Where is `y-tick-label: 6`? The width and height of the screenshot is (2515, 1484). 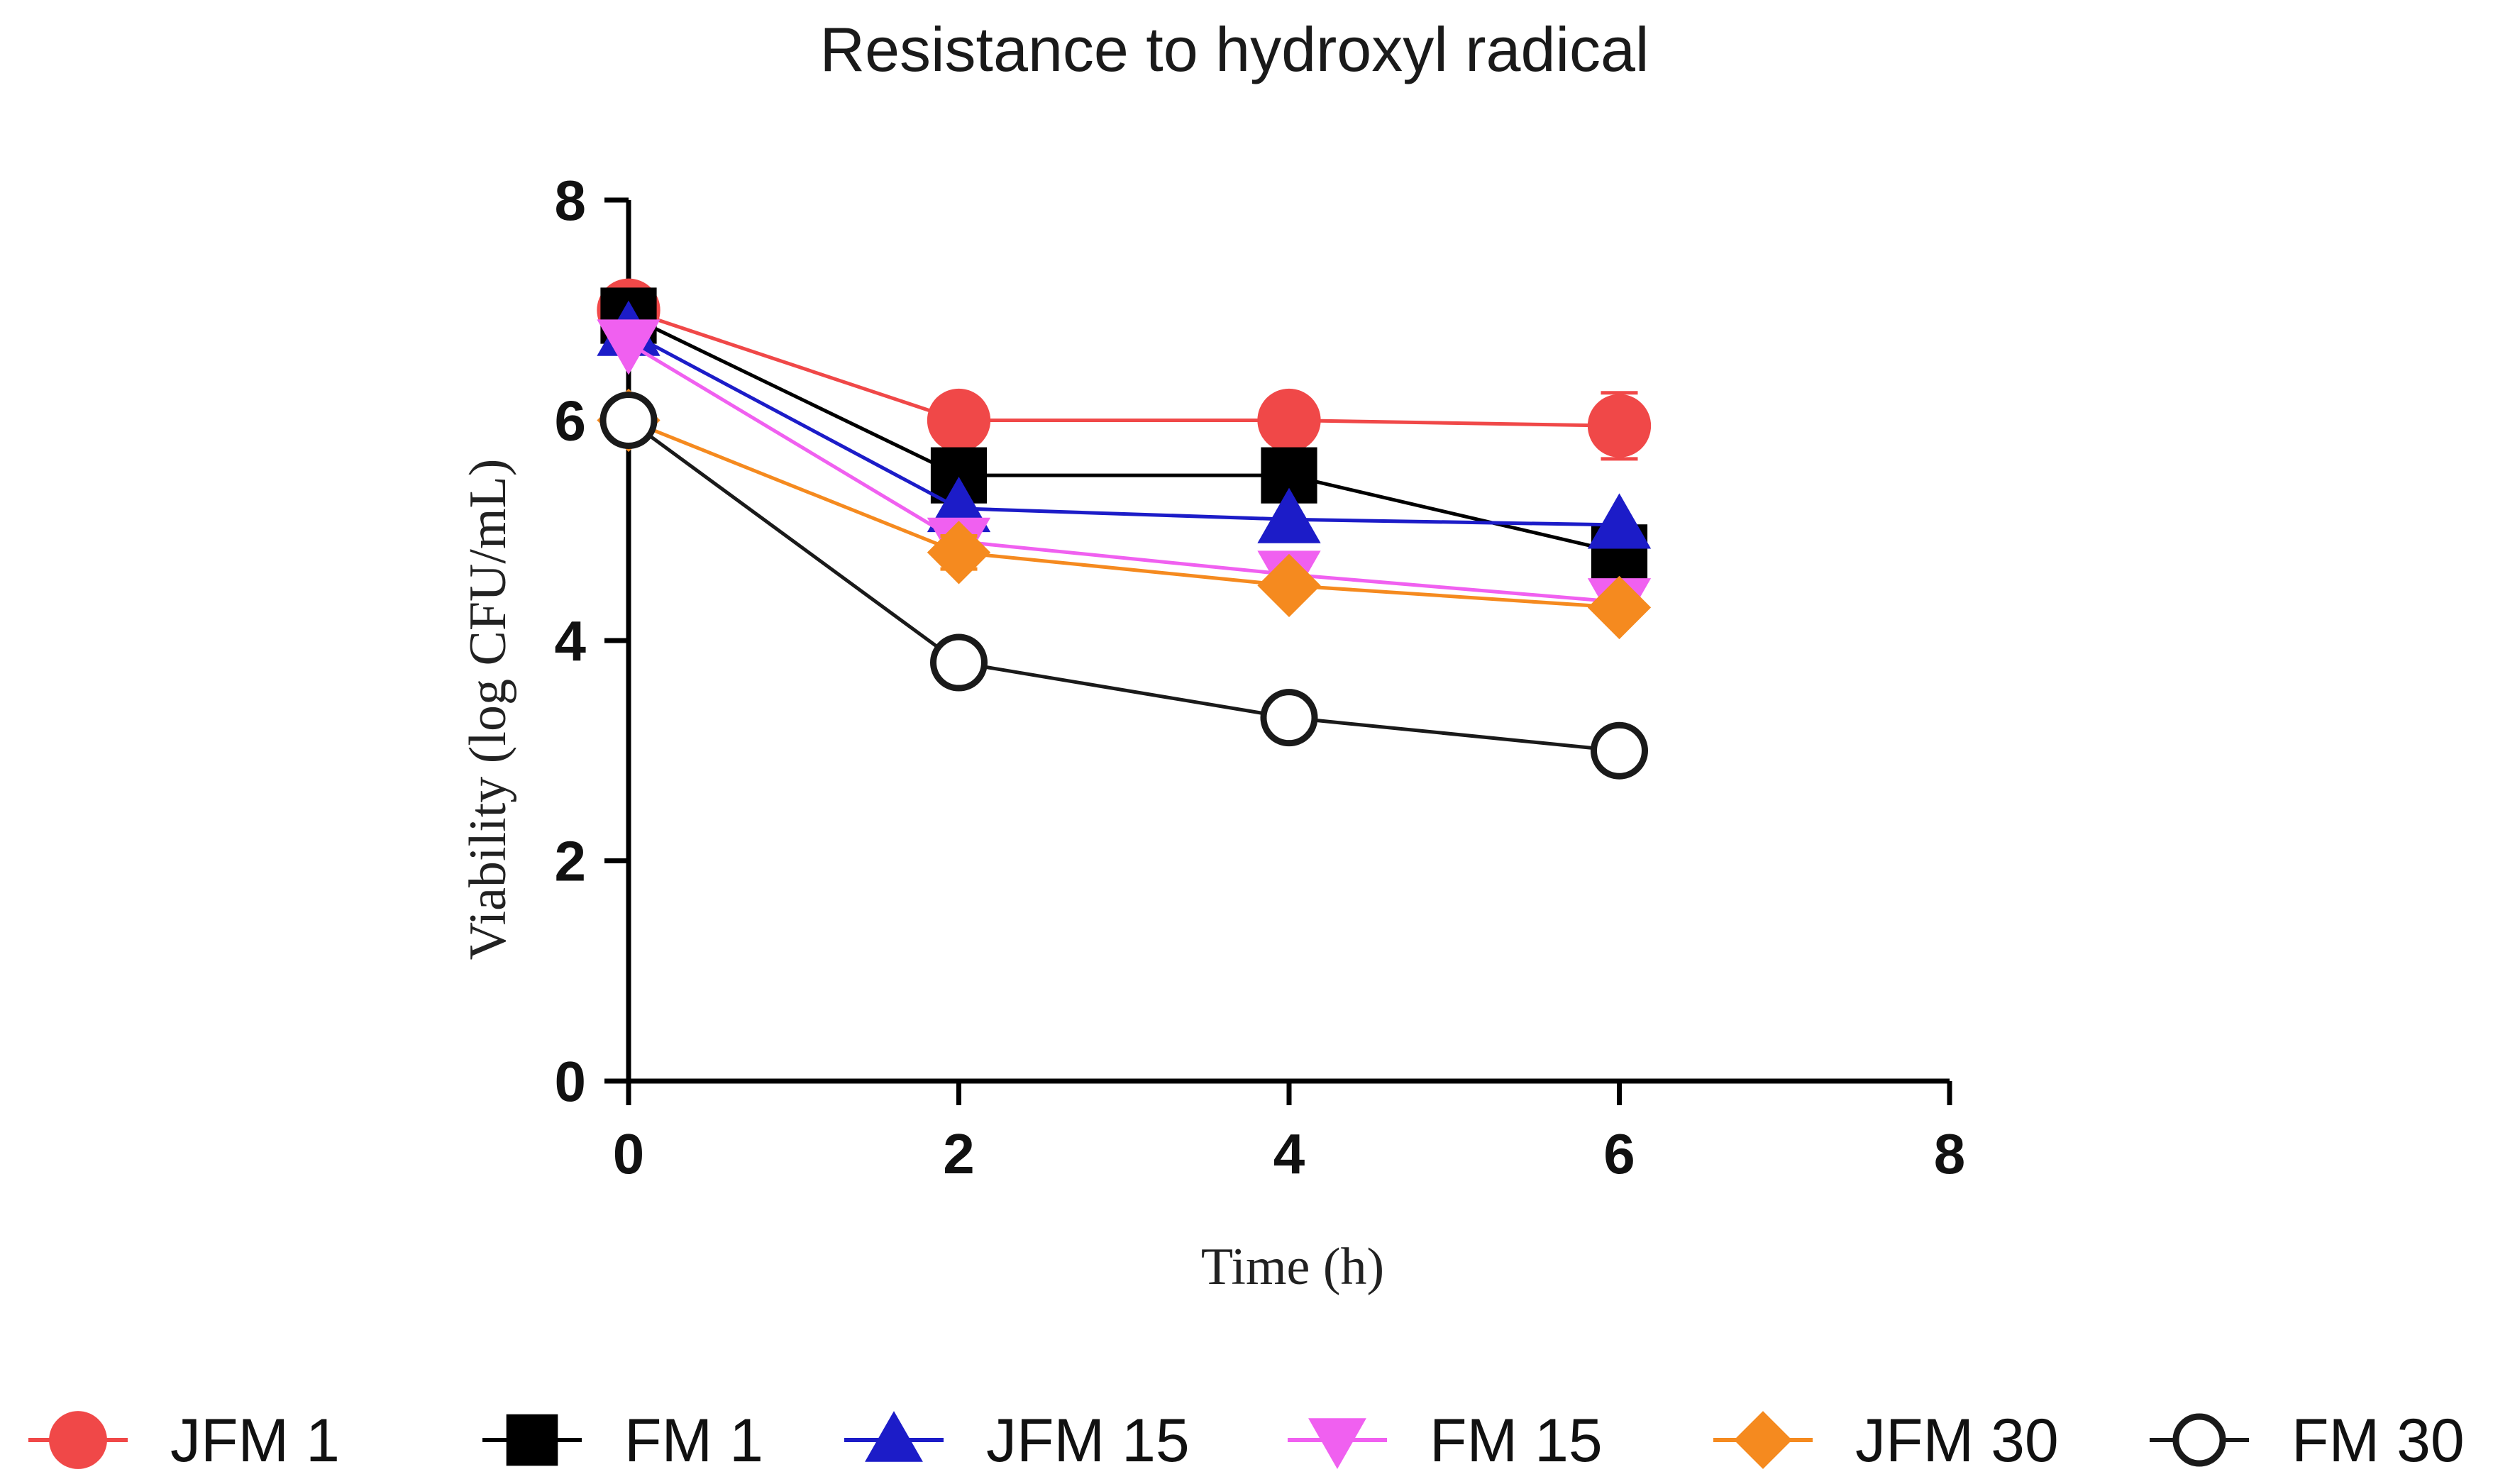
y-tick-label: 6 is located at coordinates (571, 421).